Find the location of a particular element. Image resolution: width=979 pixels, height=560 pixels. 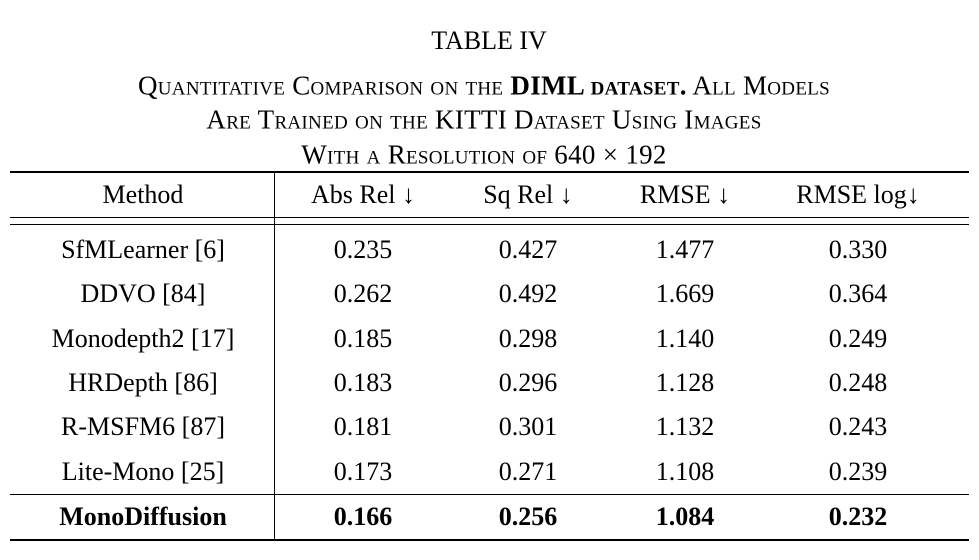

table-cell: 0.298 is located at coordinates (528, 338).